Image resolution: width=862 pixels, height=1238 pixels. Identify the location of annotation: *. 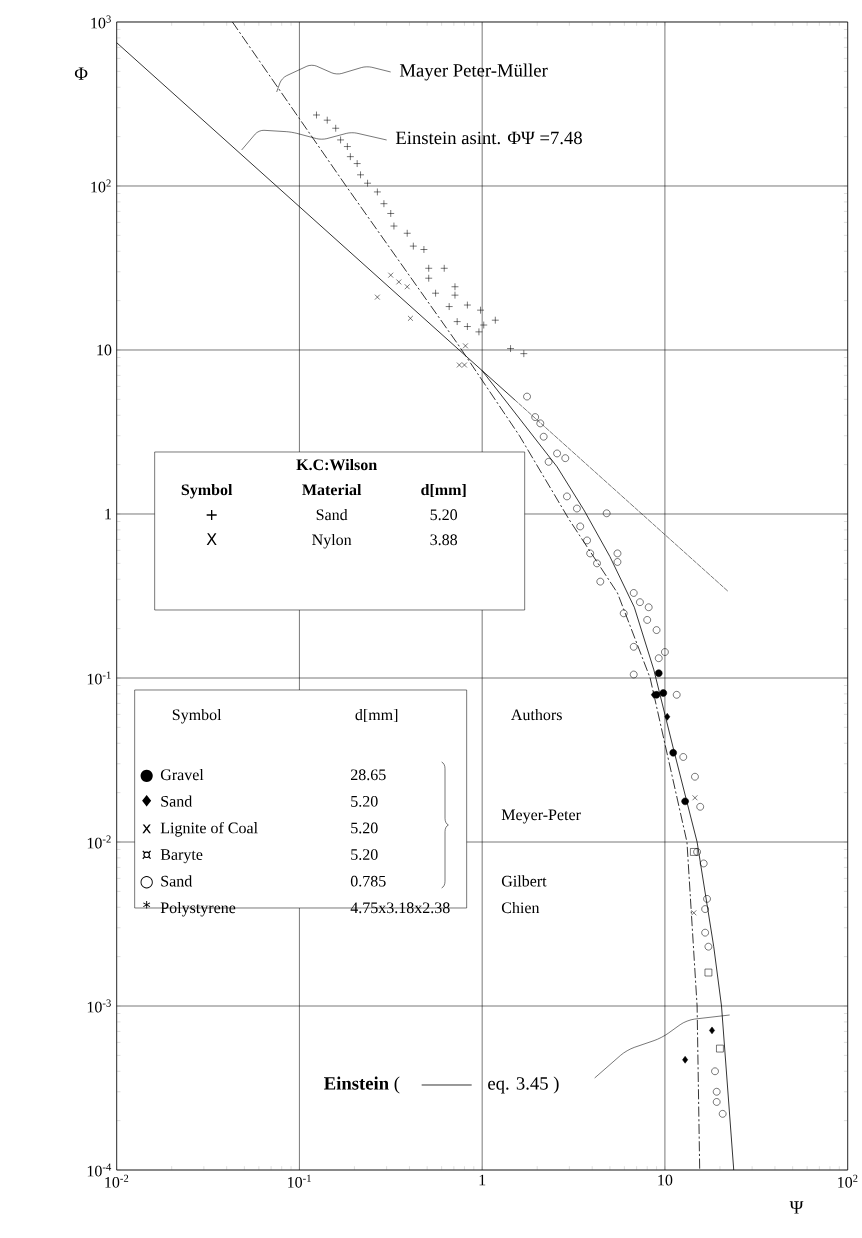
(147, 905).